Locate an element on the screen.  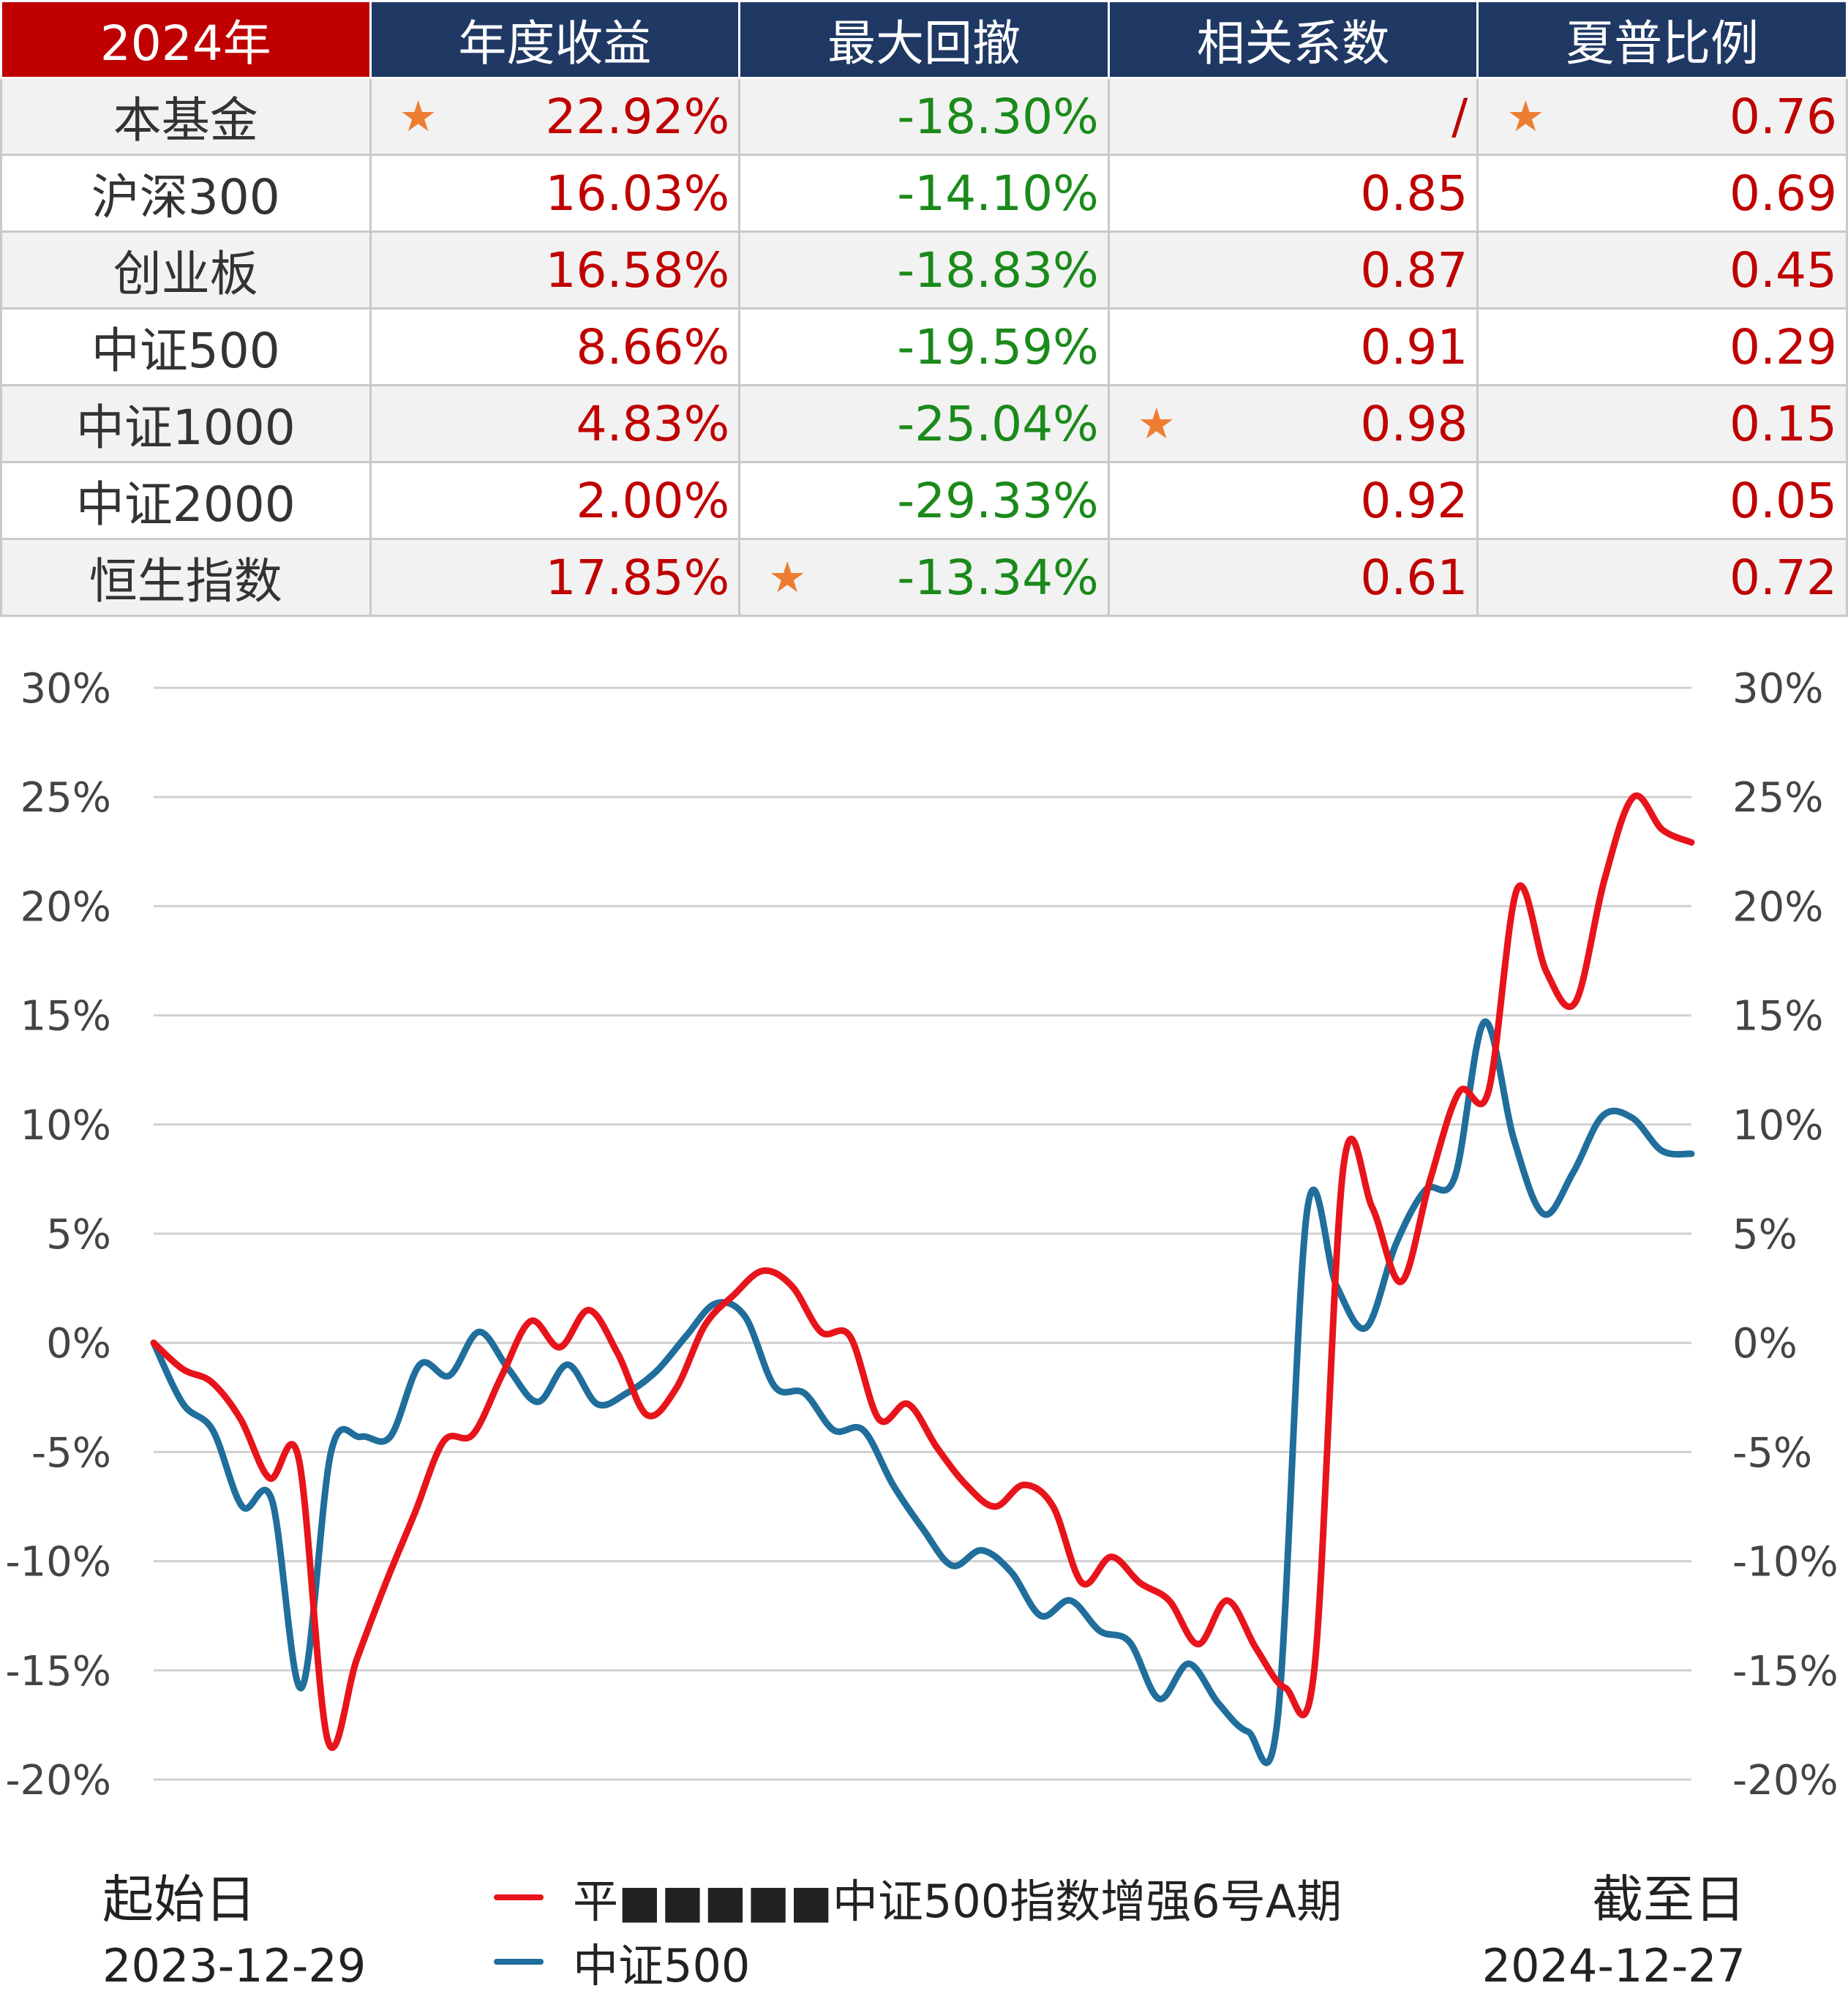
legend-label: 中证500 is located at coordinates (662, 1965).